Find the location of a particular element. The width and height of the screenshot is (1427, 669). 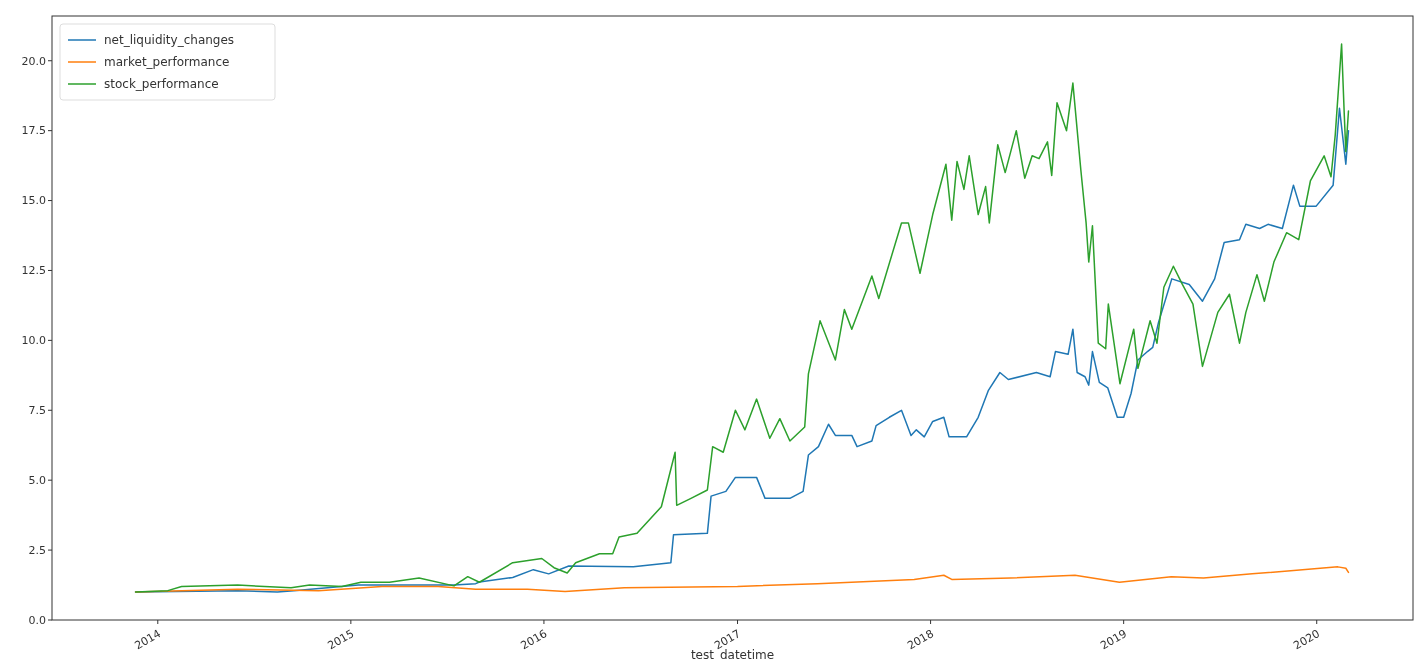

y-tick-label: 15.0 is located at coordinates (33, 201).